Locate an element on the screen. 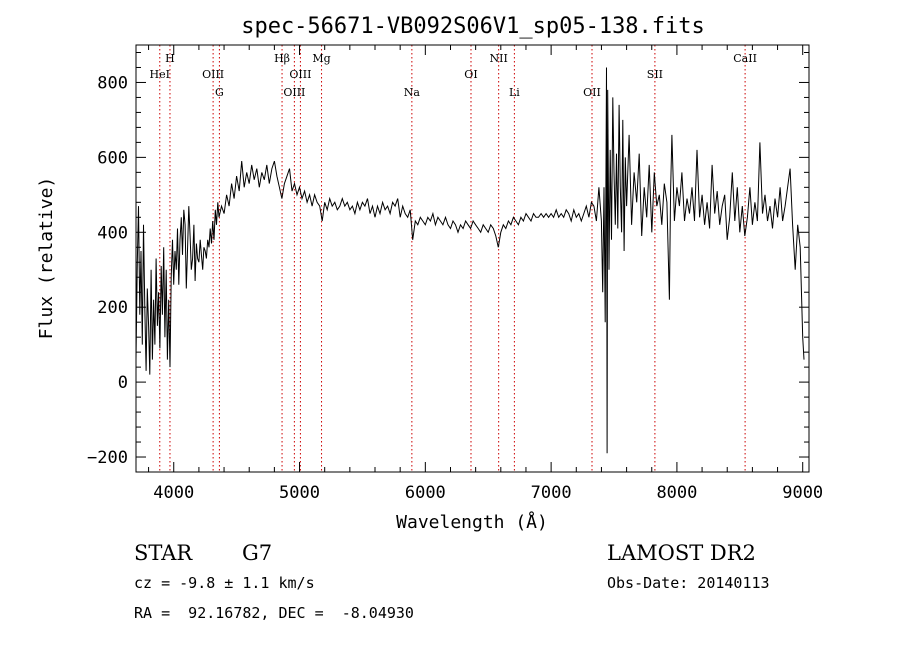 The width and height of the screenshot is (900, 649). x-tick-label: 6000 is located at coordinates (425, 493).